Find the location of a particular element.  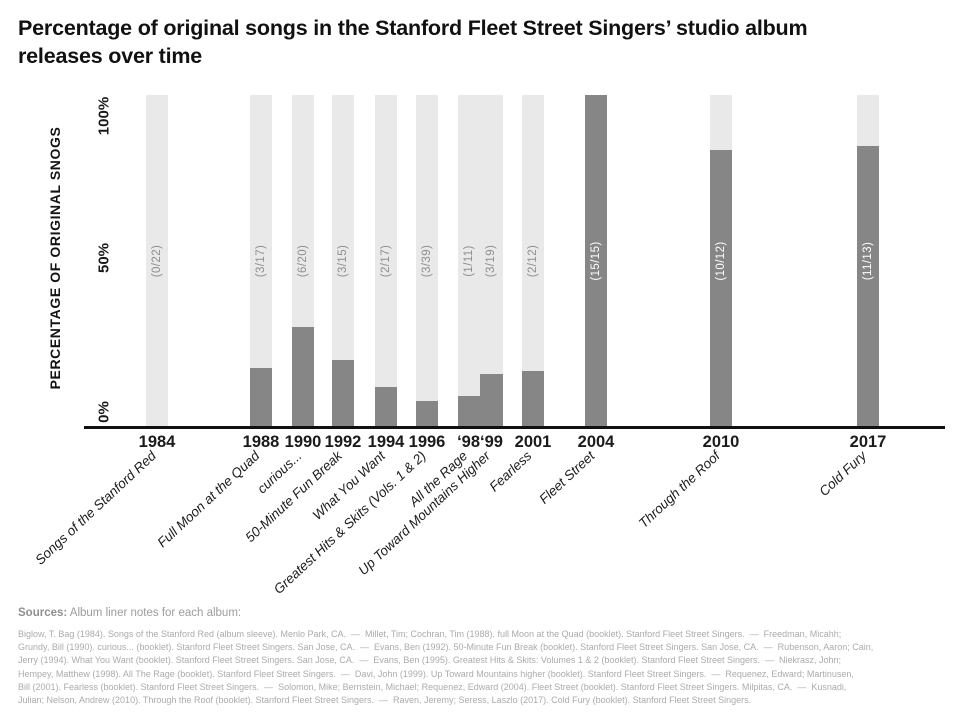

album-label: Songs of the Stanford Red is located at coordinates (95, 508).